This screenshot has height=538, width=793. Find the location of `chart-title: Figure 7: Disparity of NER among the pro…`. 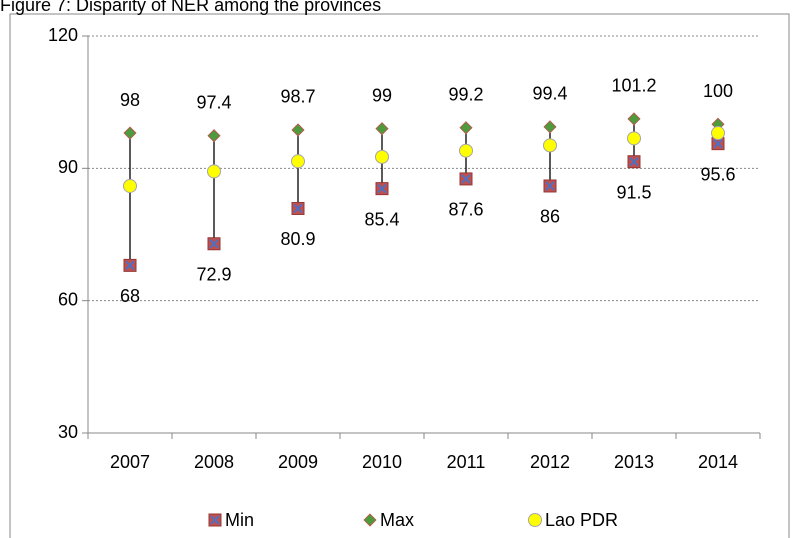

chart-title: Figure 7: Disparity of NER among the pro… is located at coordinates (190, 7).